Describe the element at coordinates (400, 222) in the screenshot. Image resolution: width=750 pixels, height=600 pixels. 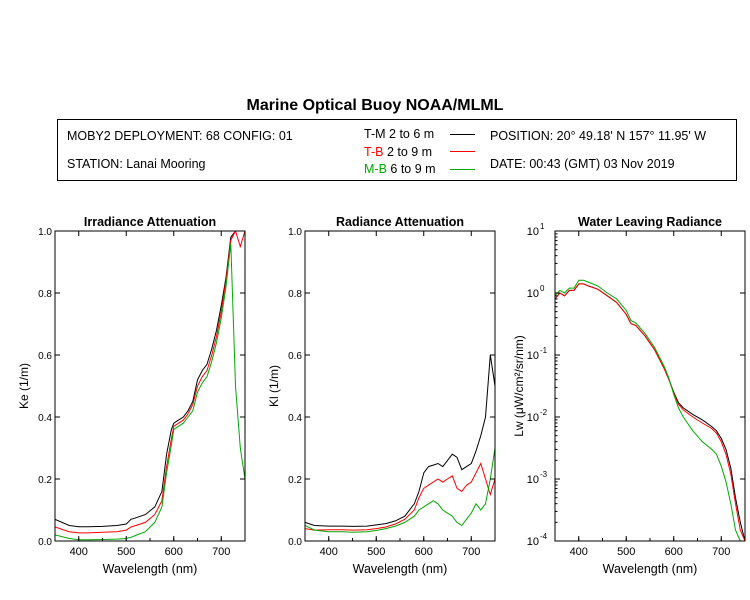
I see `panel-title: Radiance Attenuation` at that location.